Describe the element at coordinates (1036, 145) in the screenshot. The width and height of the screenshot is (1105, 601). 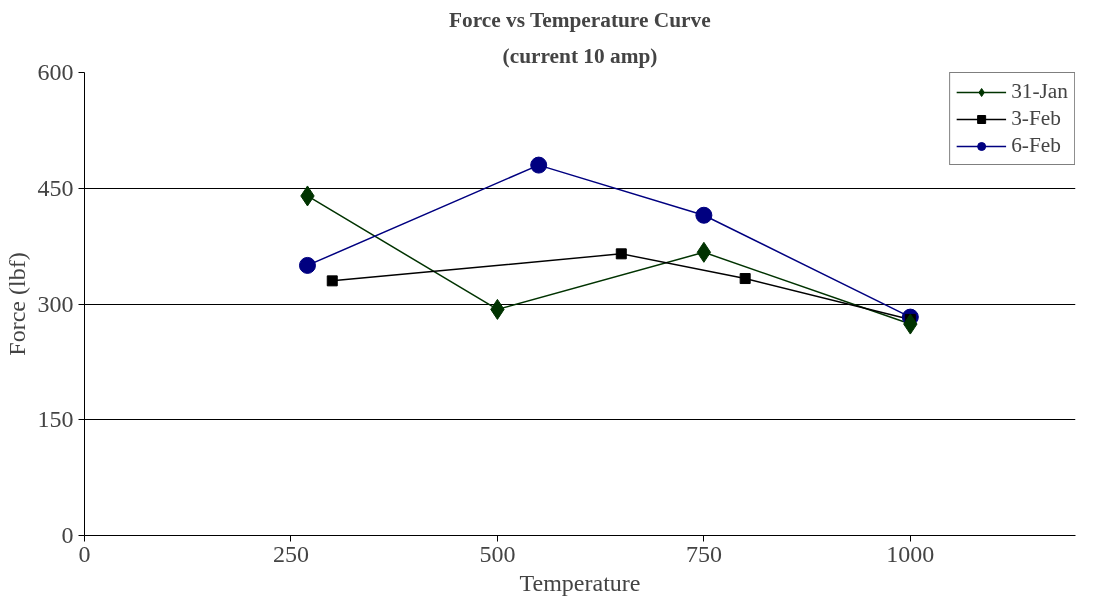
I see `legend-label: 6-Feb` at that location.